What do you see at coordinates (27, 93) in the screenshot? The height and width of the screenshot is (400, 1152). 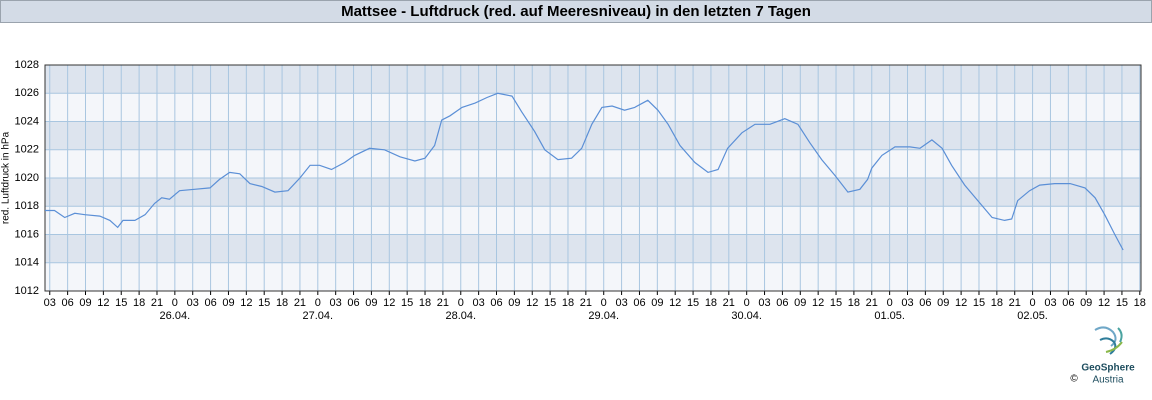 I see `y-tick-label: 1026` at bounding box center [27, 93].